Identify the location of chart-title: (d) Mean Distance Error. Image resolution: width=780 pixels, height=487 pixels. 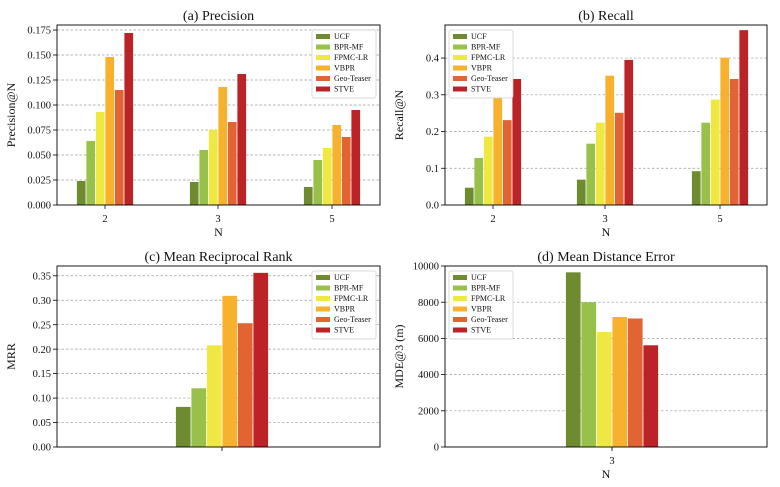
(606, 257).